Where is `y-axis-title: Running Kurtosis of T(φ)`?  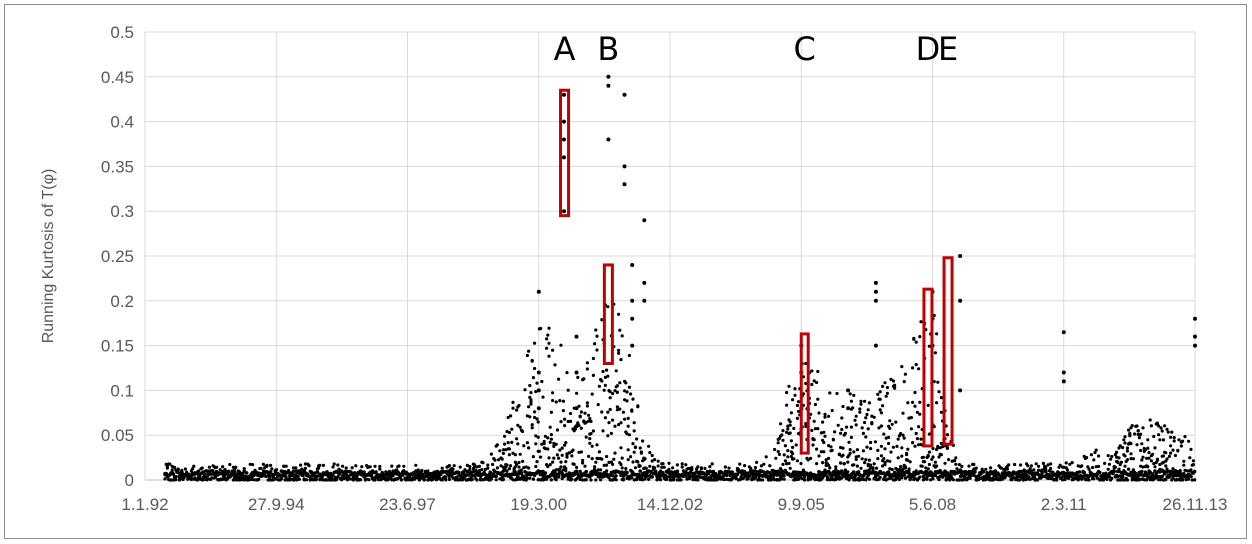
y-axis-title: Running Kurtosis of T(φ) is located at coordinates (48, 256).